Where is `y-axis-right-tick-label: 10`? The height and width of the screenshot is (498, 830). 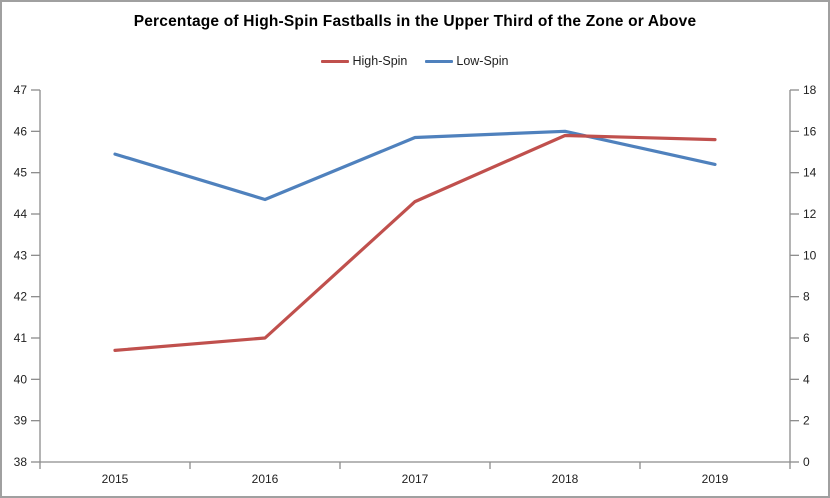 y-axis-right-tick-label: 10 is located at coordinates (810, 255).